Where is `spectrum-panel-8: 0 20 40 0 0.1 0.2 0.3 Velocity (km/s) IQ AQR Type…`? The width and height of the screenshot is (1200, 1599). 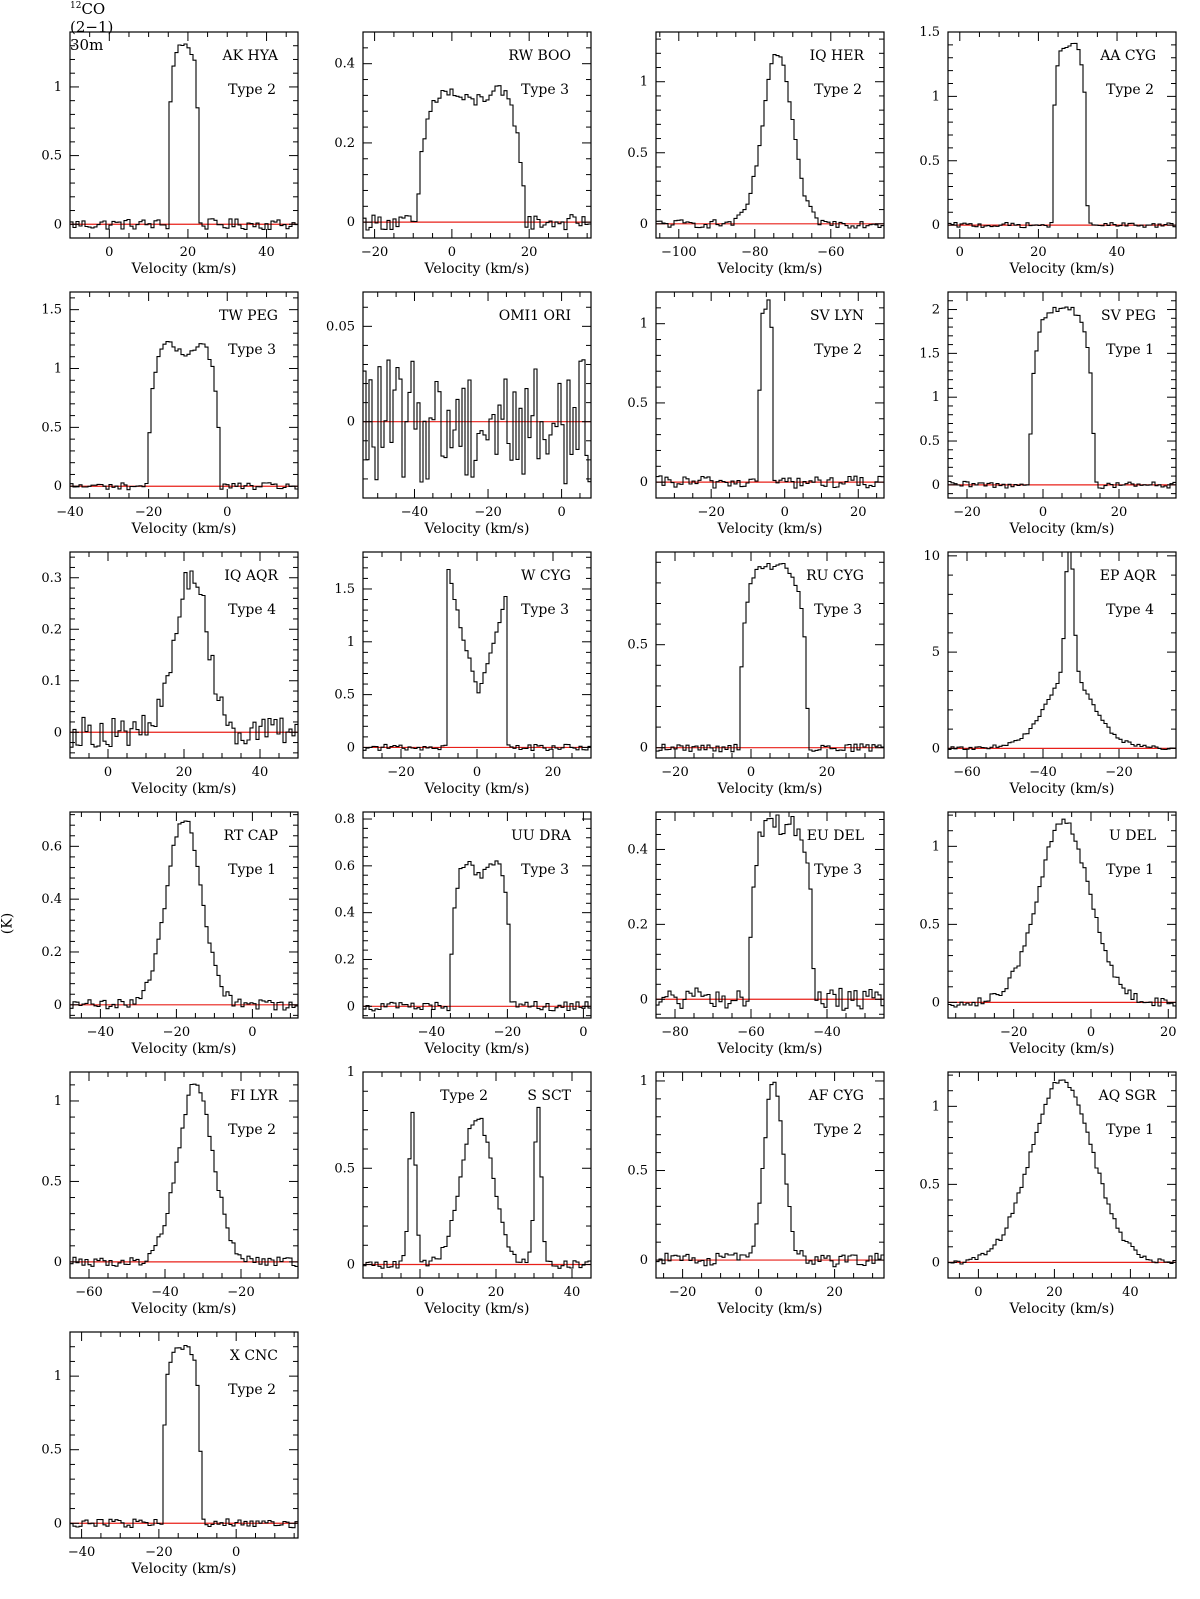 spectrum-panel-8: 0 20 40 0 0.1 0.2 0.3 Velocity (km/s) IQ AQR Type… is located at coordinates (170, 674).